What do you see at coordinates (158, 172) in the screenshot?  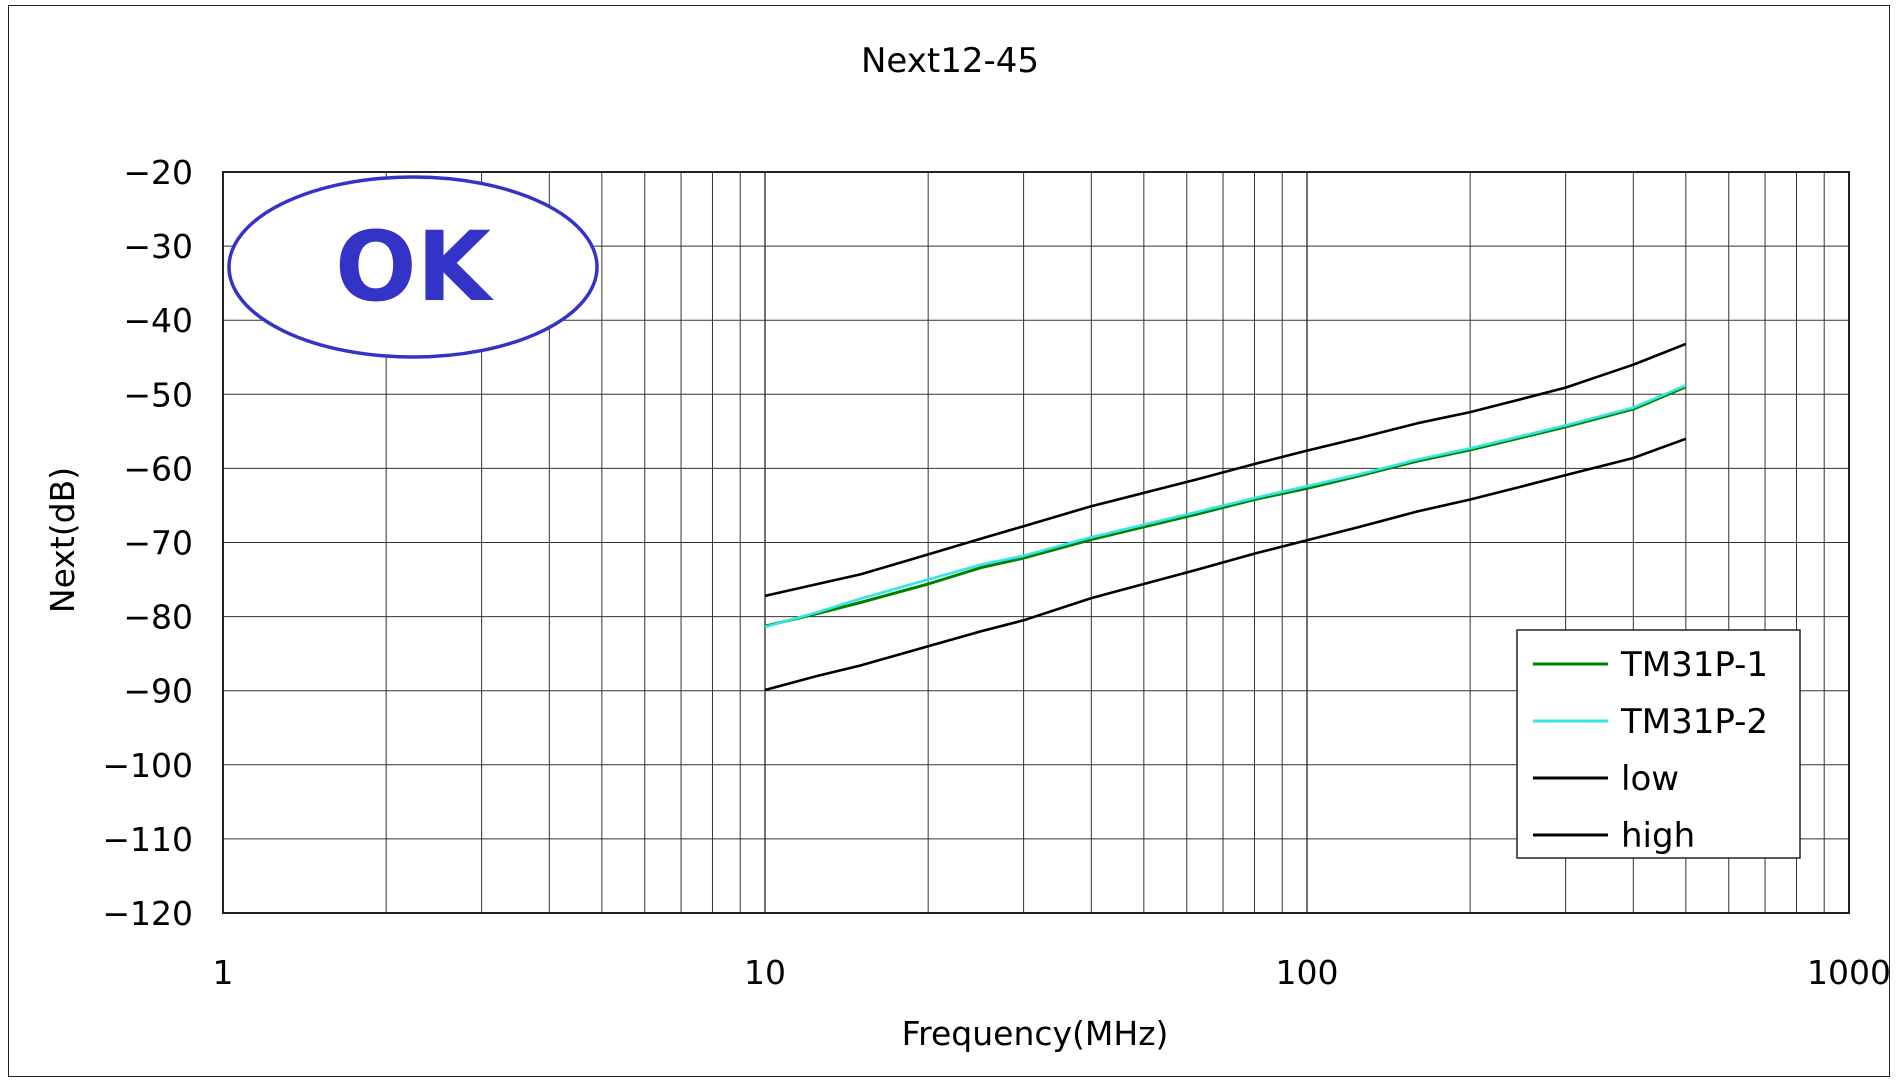 I see `y-tick-label: −20` at bounding box center [158, 172].